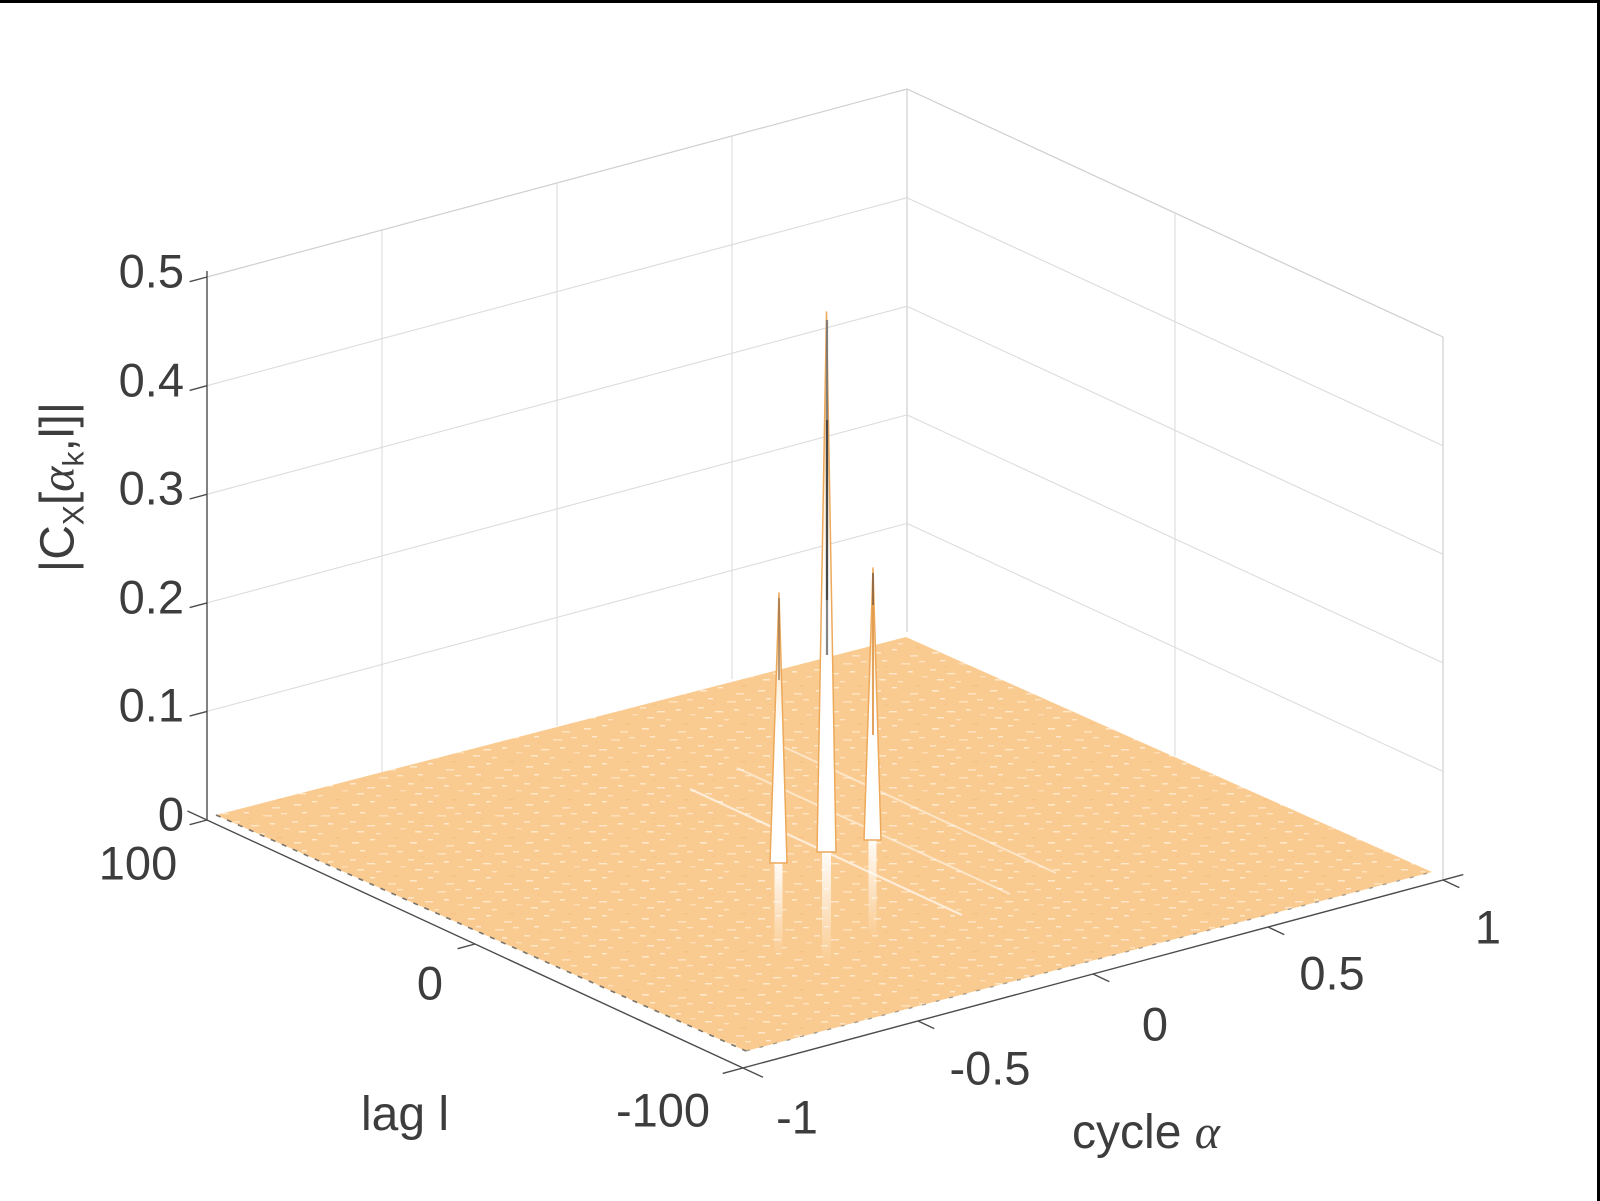  I want to click on spike-left, so click(778, 728).